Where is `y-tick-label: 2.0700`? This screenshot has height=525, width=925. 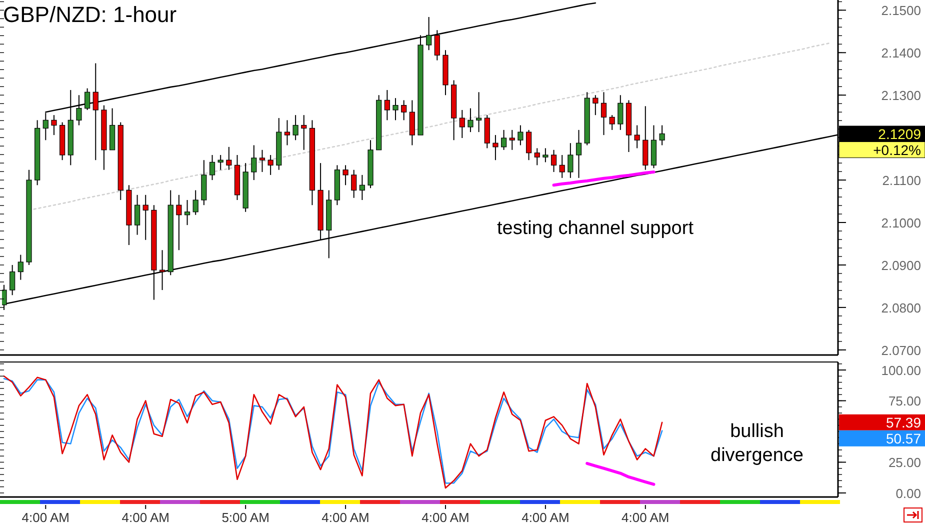
y-tick-label: 2.0700 is located at coordinates (901, 350).